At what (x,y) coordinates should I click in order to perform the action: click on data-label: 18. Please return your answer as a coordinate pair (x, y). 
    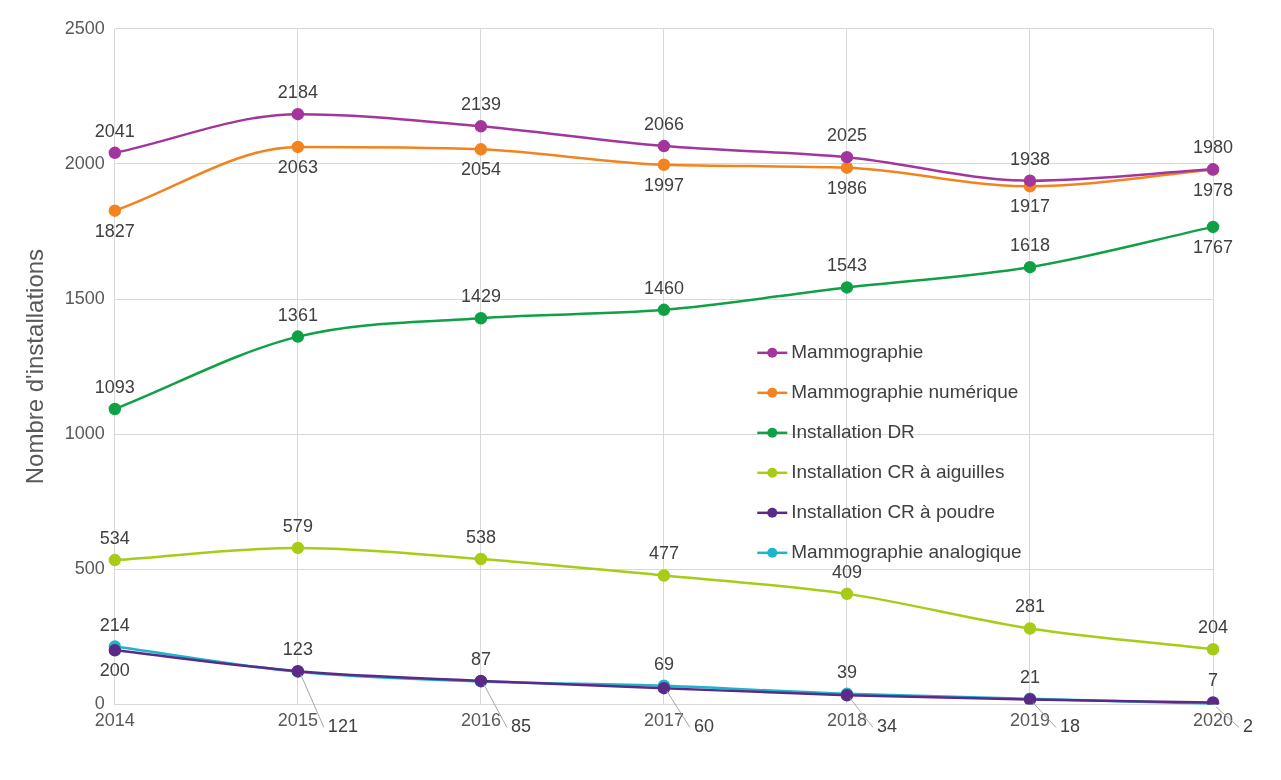
    Looking at the image, I should click on (1070, 726).